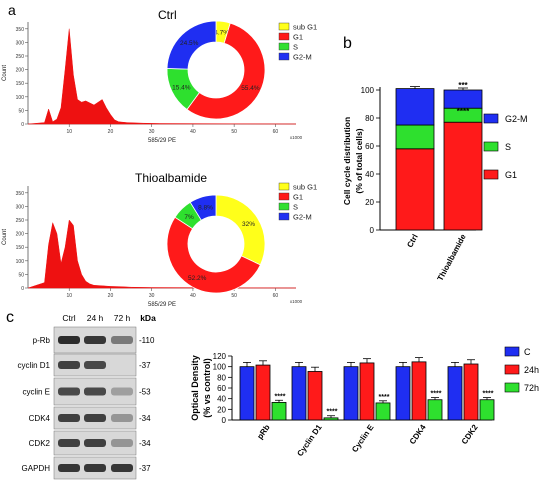  What do you see at coordinates (145, 418) in the screenshot?
I see `blot-kda: -34` at bounding box center [145, 418].